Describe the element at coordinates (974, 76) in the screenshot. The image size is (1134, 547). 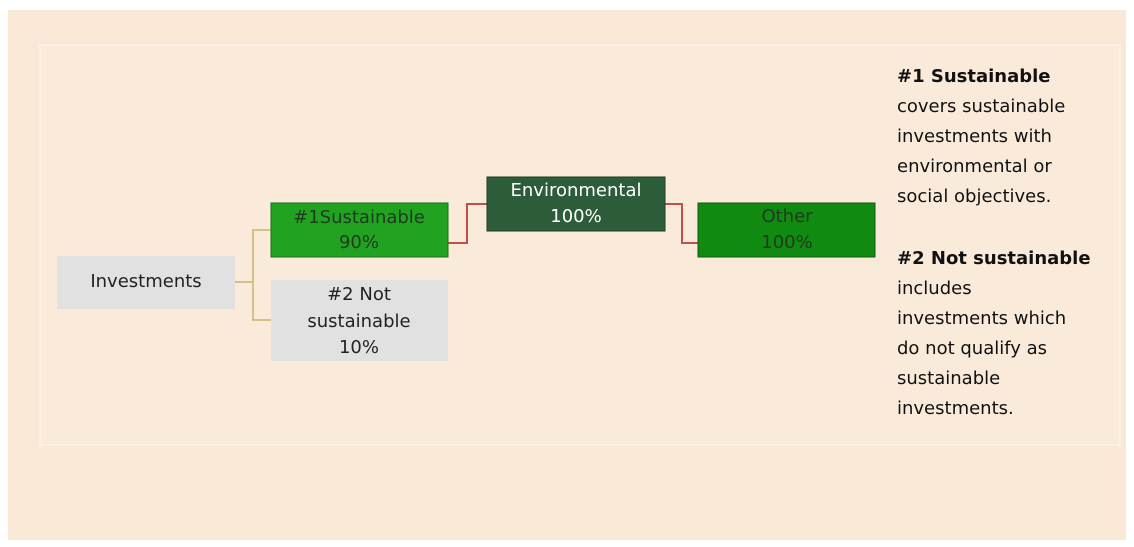
I see `legend-title: #1 Sustainable` at that location.